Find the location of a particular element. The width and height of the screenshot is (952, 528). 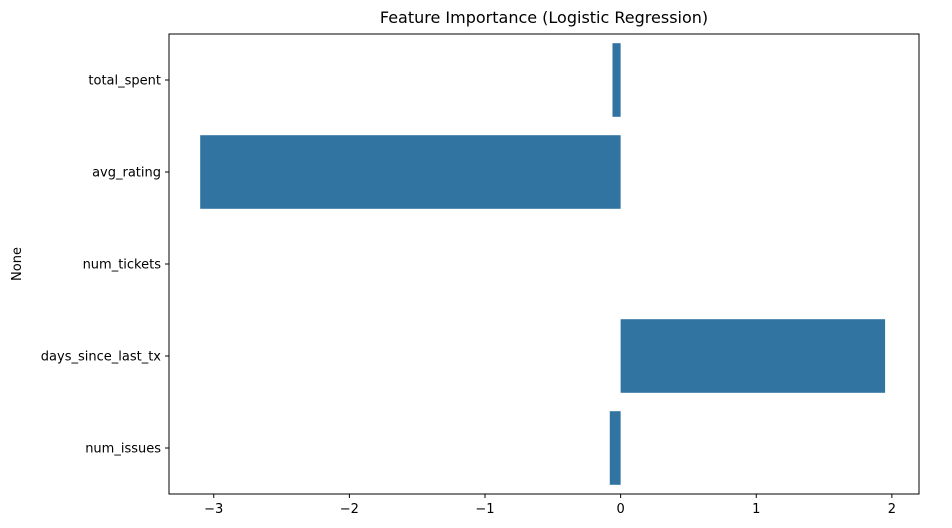

x-tick-labels: −3 −2 −1 0 1 2 is located at coordinates (550, 509).